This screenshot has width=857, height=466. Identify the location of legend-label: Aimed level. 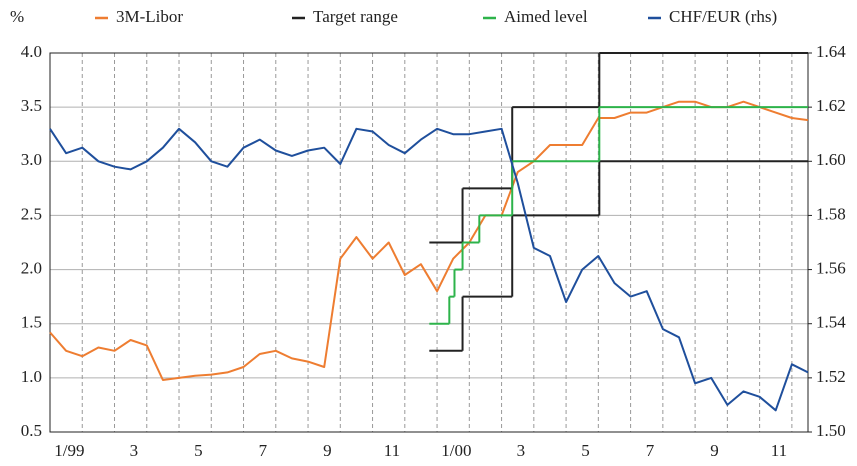
(546, 16).